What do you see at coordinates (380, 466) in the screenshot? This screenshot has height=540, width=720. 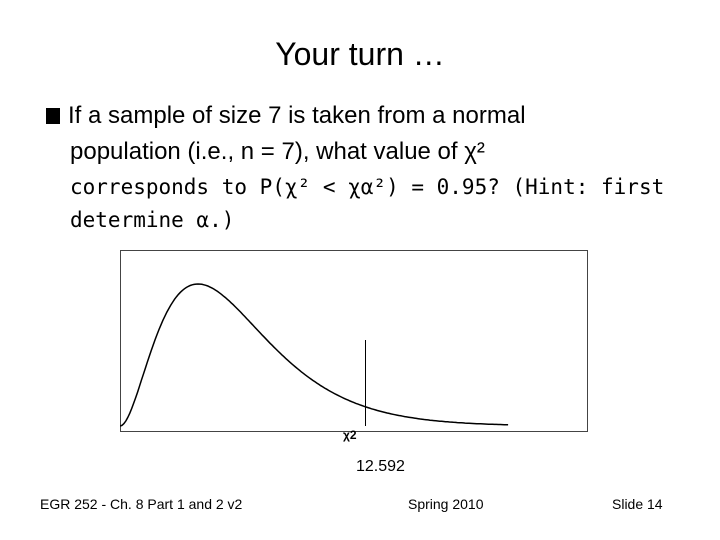 I see `critical-value-label: 12.592` at bounding box center [380, 466].